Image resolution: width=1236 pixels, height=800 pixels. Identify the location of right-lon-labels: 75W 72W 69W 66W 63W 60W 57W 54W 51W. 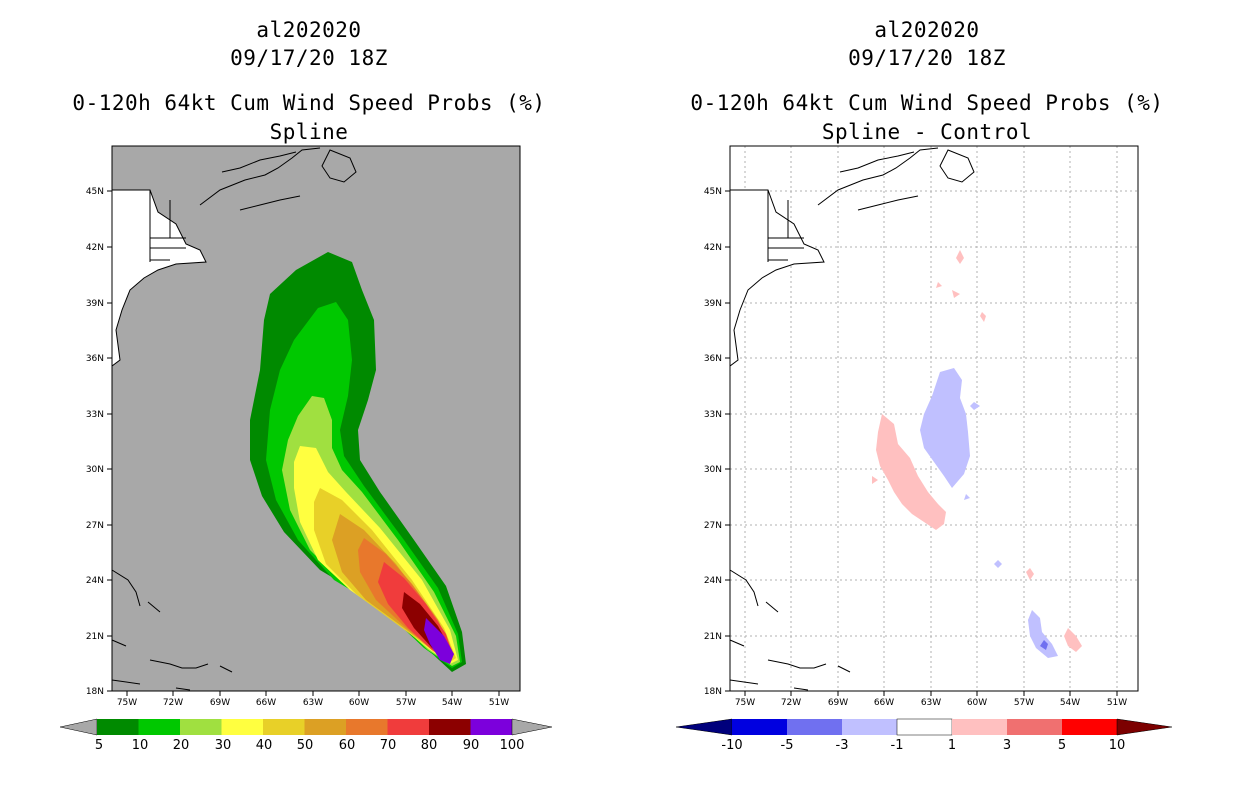
(931, 703).